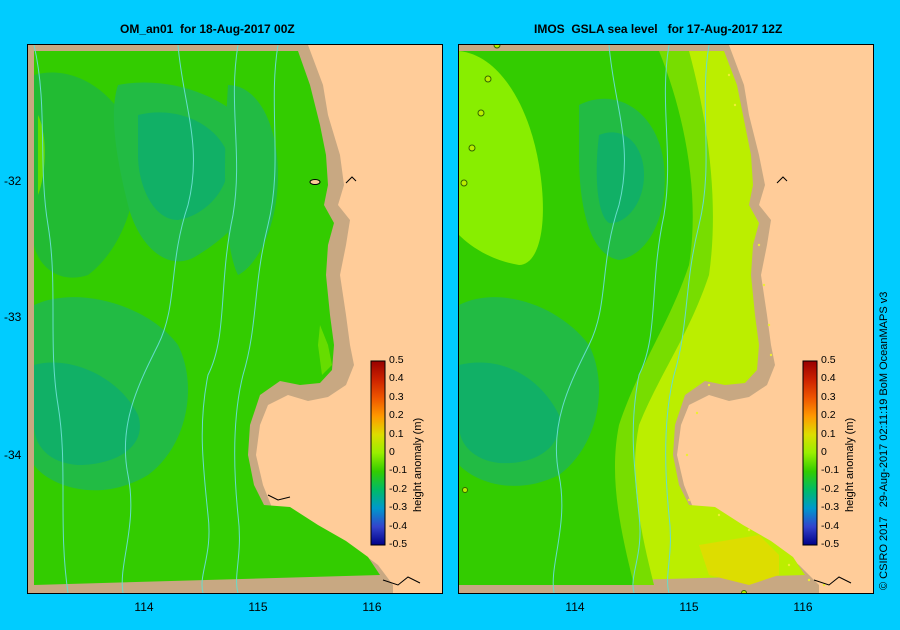 The height and width of the screenshot is (630, 900). What do you see at coordinates (207, 29) in the screenshot?
I see `left-map-title: OM_an01 for 18-Aug-2017 00Z` at bounding box center [207, 29].